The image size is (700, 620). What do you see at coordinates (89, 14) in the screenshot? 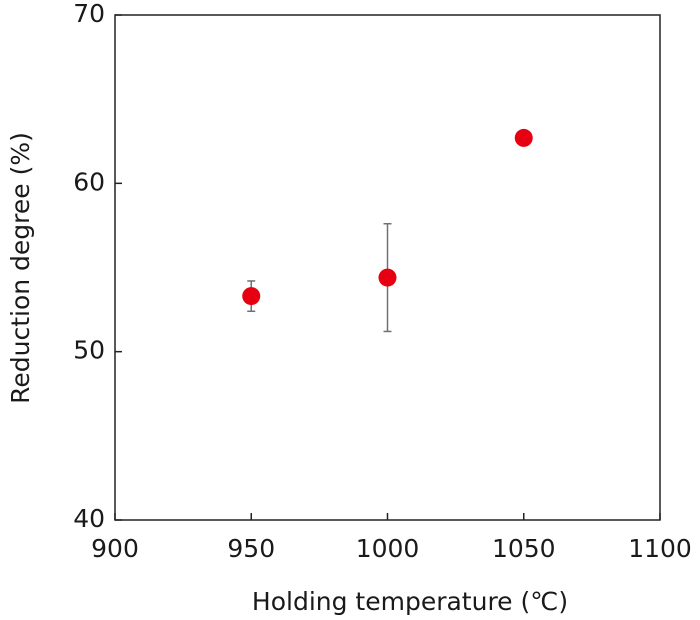
I see `y-tick-label: 70` at bounding box center [89, 14].